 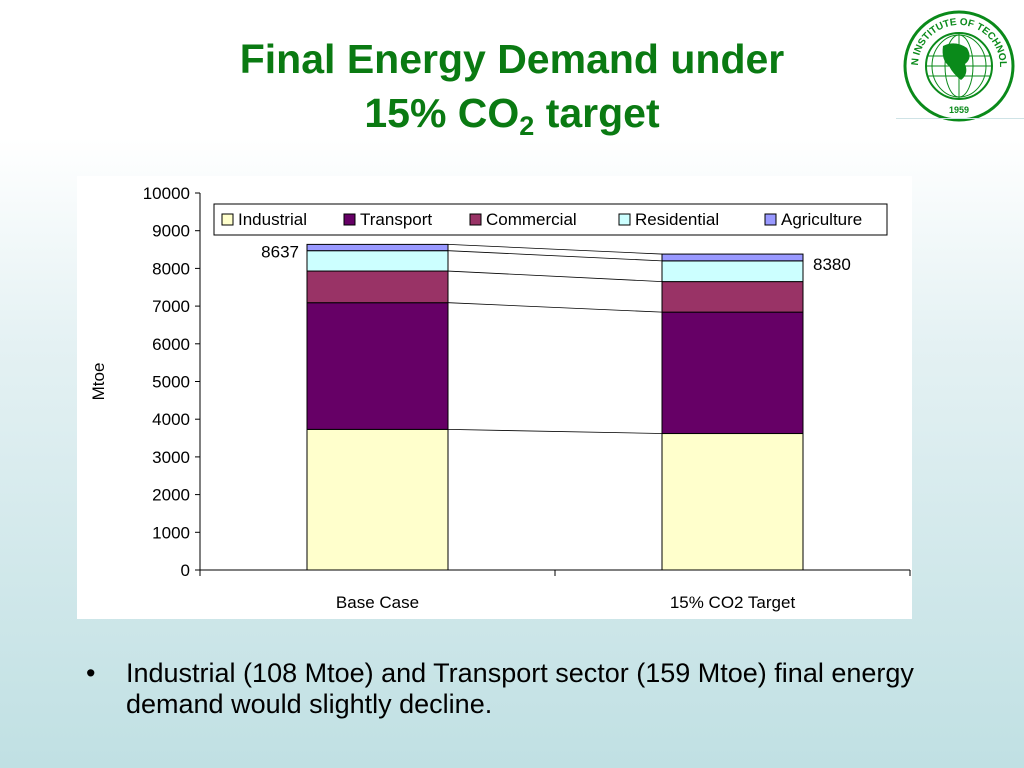 What do you see at coordinates (227, 219) in the screenshot?
I see `legend-swatch-industrial` at bounding box center [227, 219].